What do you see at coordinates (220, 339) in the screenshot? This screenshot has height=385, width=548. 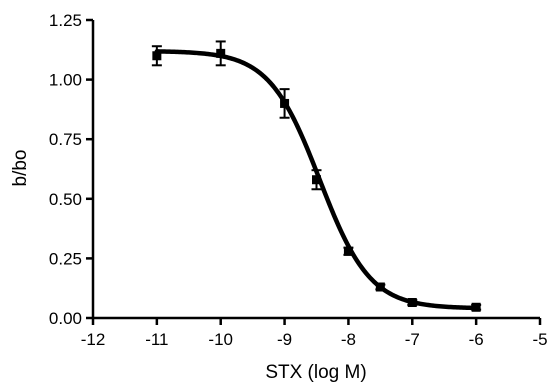 I see `x-tick-label: -10` at bounding box center [220, 339].